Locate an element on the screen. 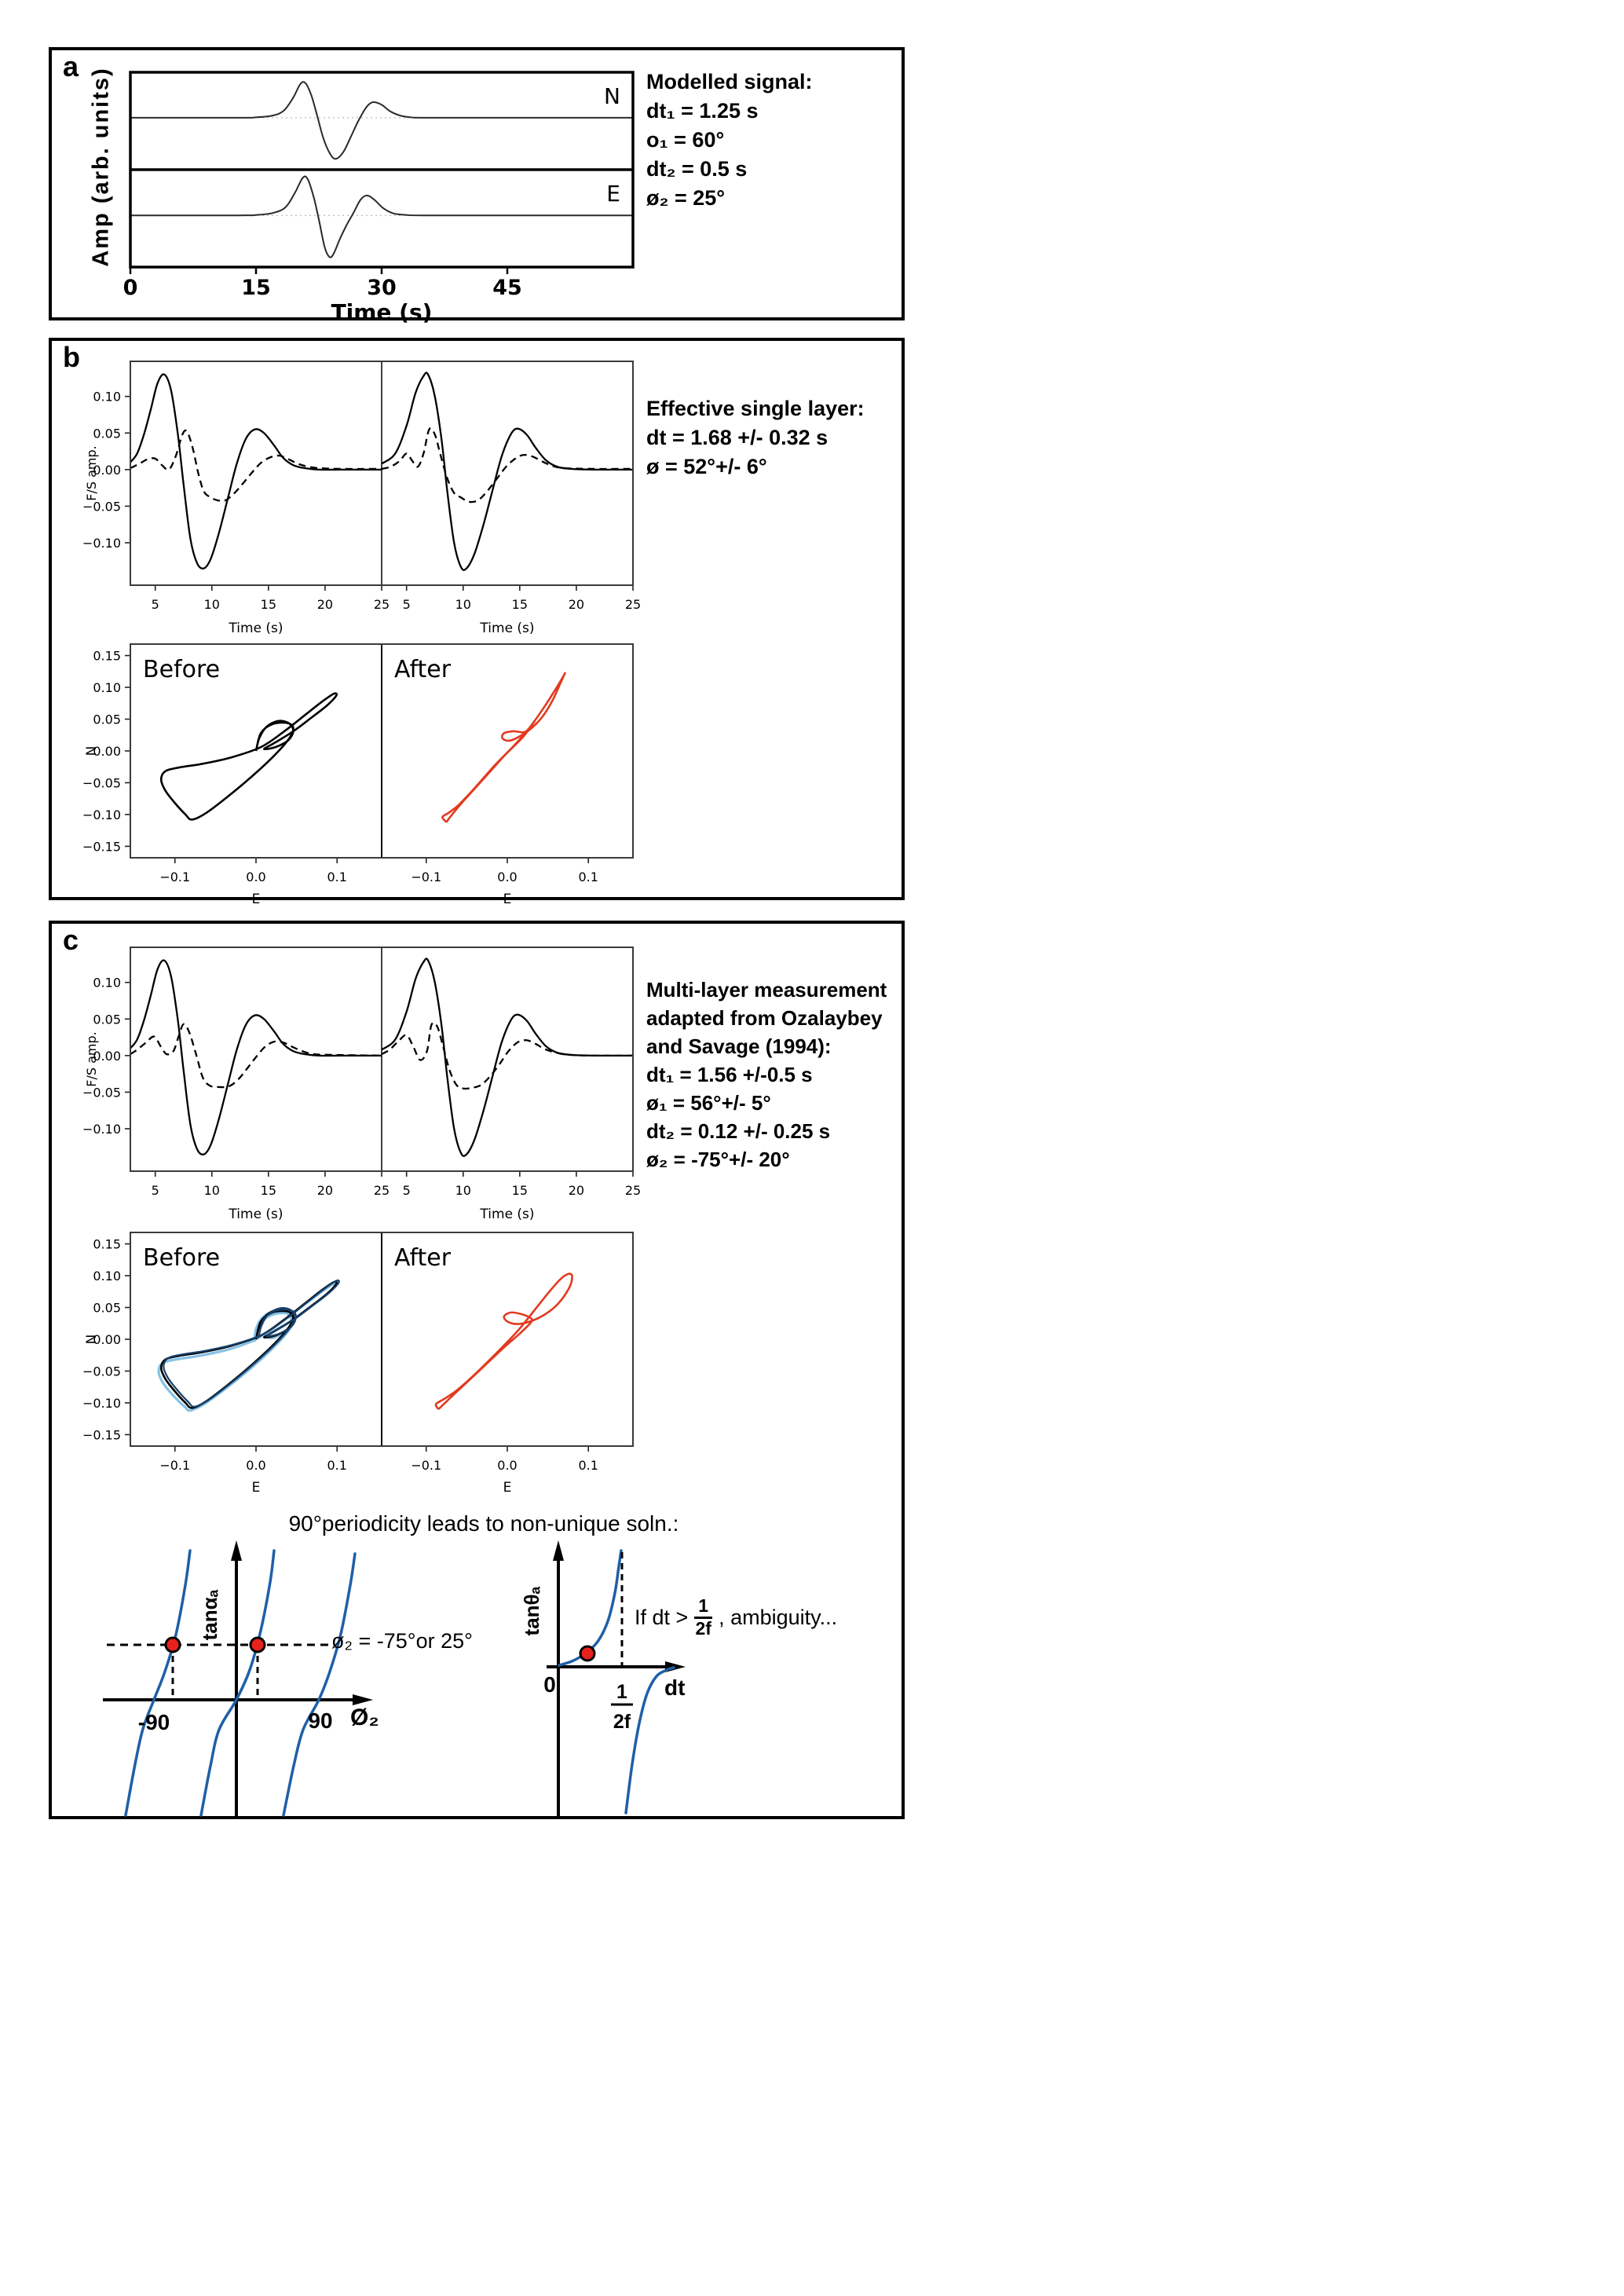 The height and width of the screenshot is (2296, 1624). caption-title: Modelled signal: is located at coordinates (730, 81).